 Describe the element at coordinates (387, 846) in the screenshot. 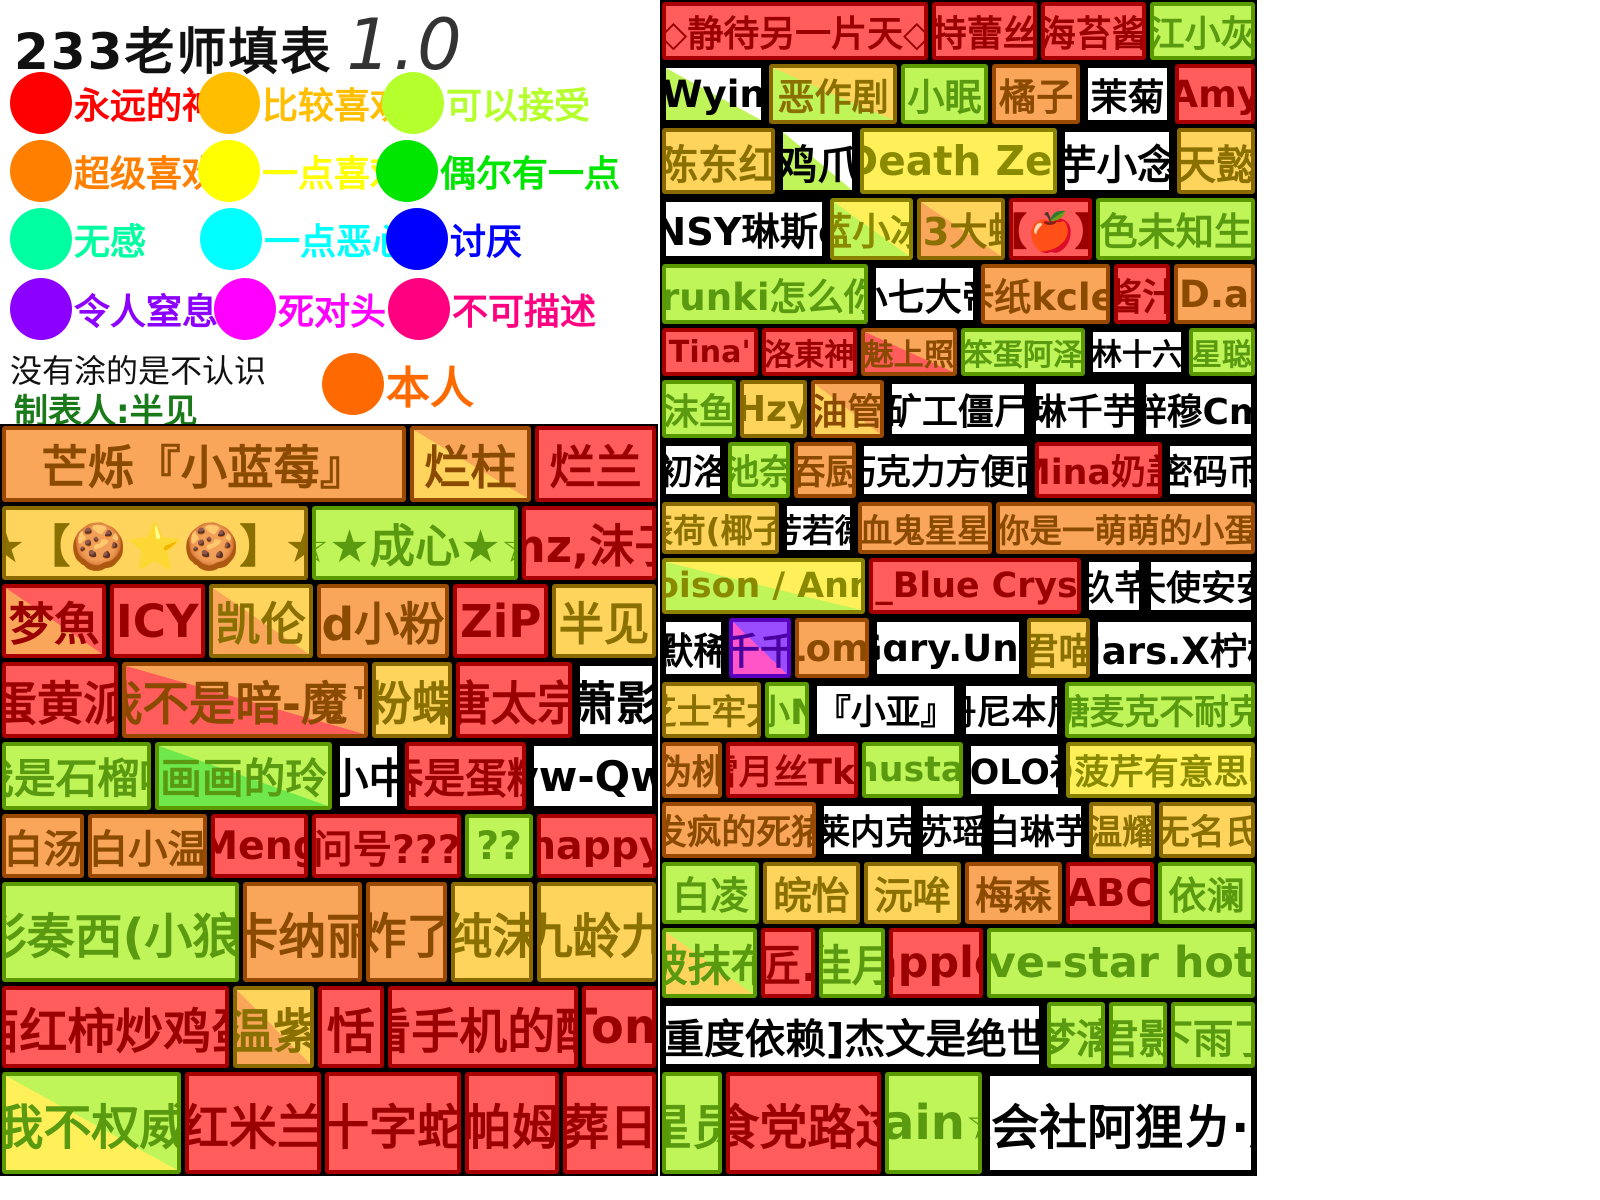

I see `name-box: 问号???` at that location.